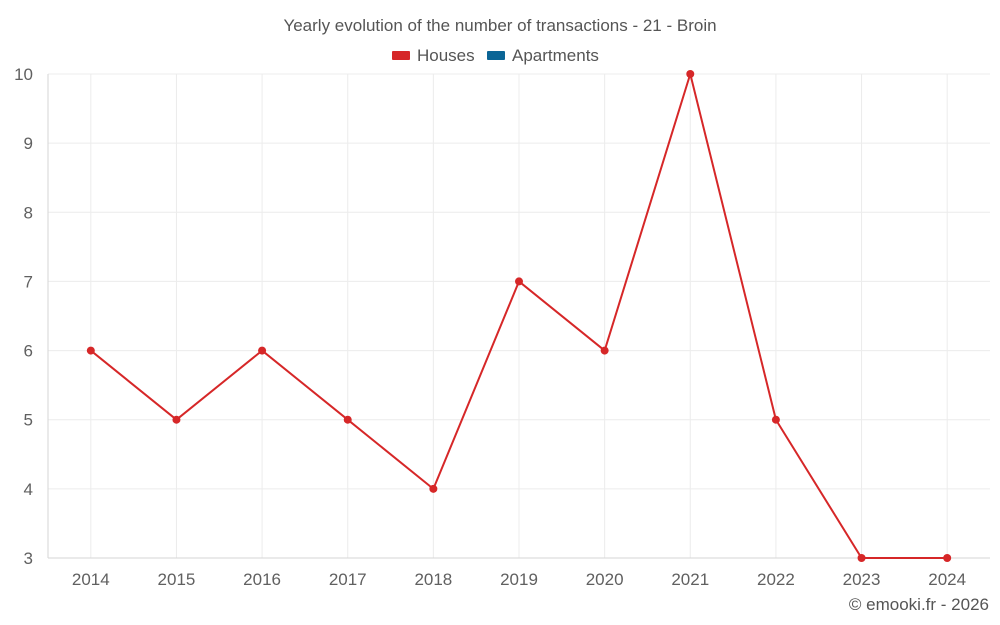  Describe the element at coordinates (775, 419) in the screenshot. I see `data-point-houses-2022` at that location.